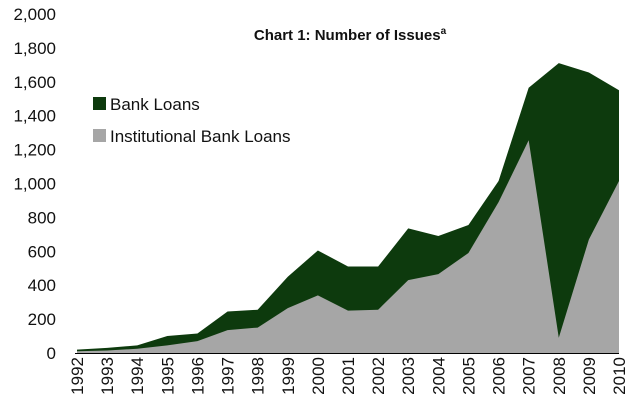 The width and height of the screenshot is (629, 404). I want to click on x-tick-label: 1994, so click(137, 376).